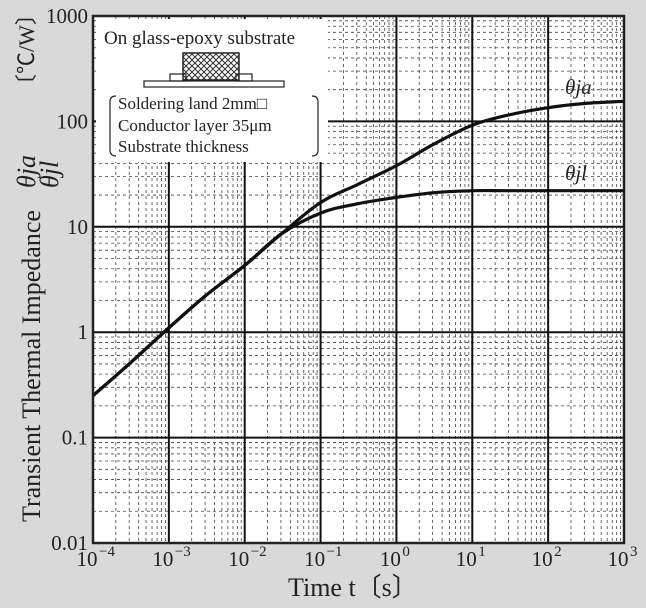 The width and height of the screenshot is (646, 608). I want to click on y-axis-unit: 〔℃/W〕, so click(26, 49).